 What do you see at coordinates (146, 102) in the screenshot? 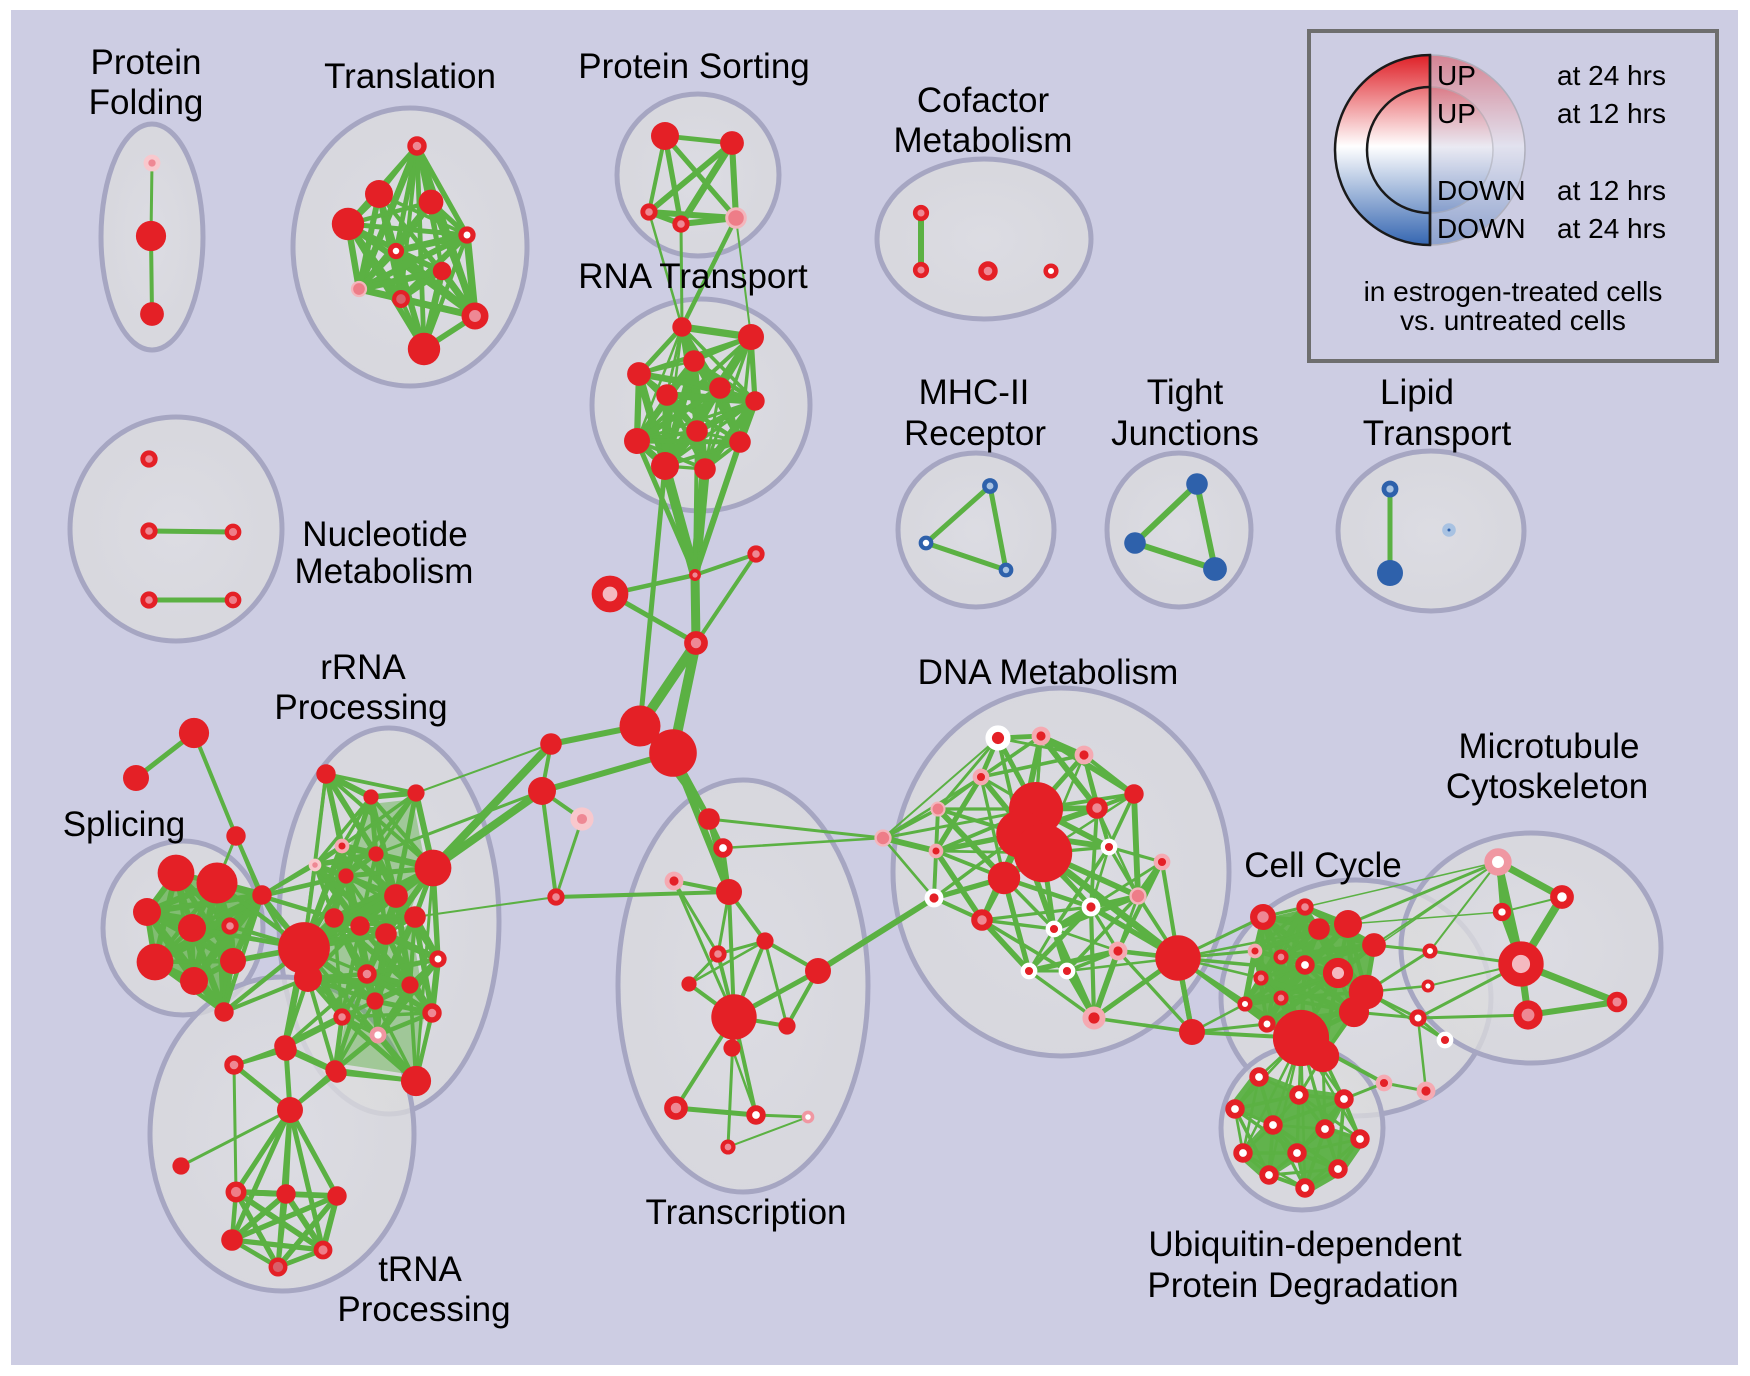
I see `svg-text: Folding` at bounding box center [146, 102].